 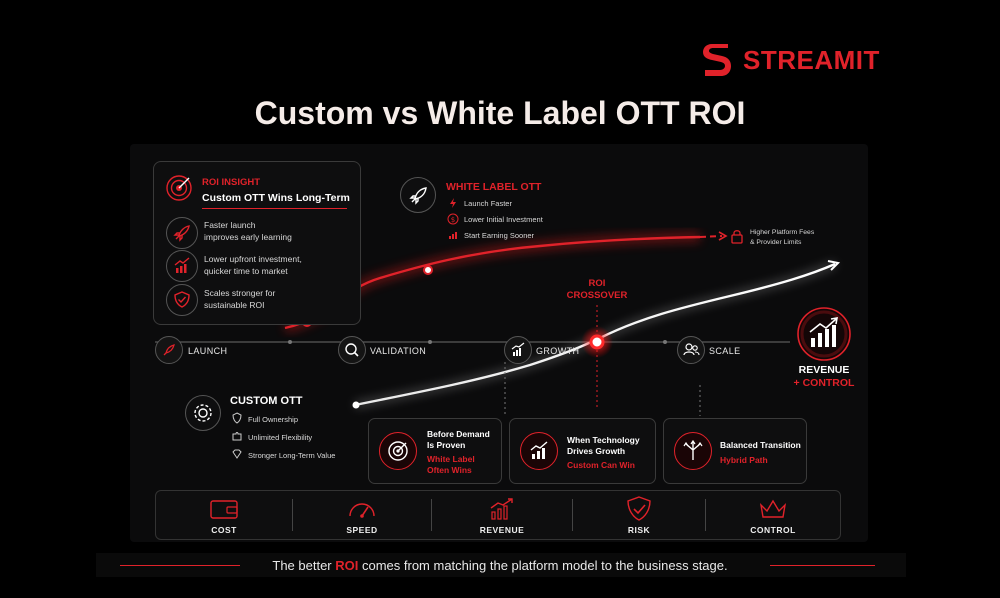 What do you see at coordinates (276, 198) in the screenshot?
I see `roi-insight-headline: Custom OTT Wins Long-Term` at bounding box center [276, 198].